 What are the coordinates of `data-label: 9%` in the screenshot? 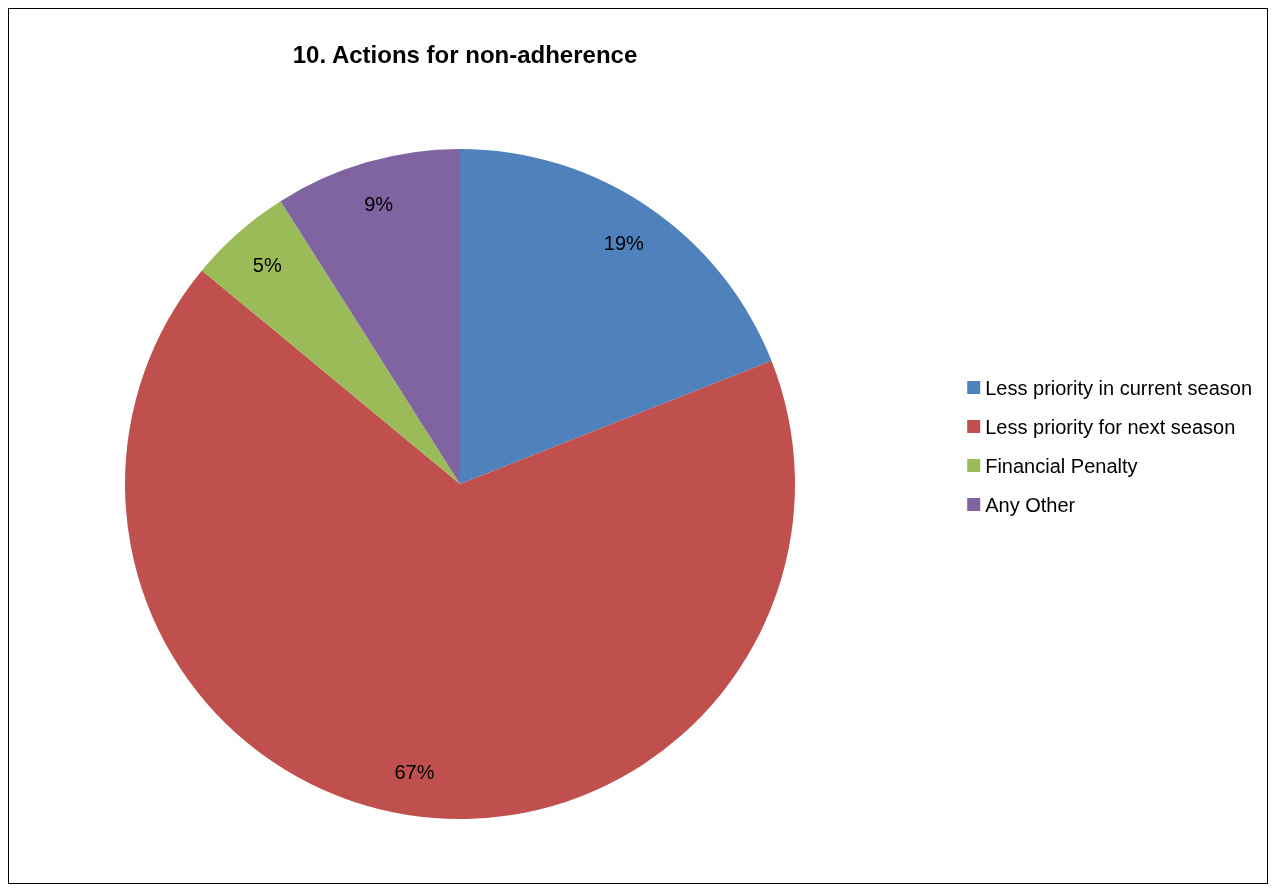 It's located at (379, 204).